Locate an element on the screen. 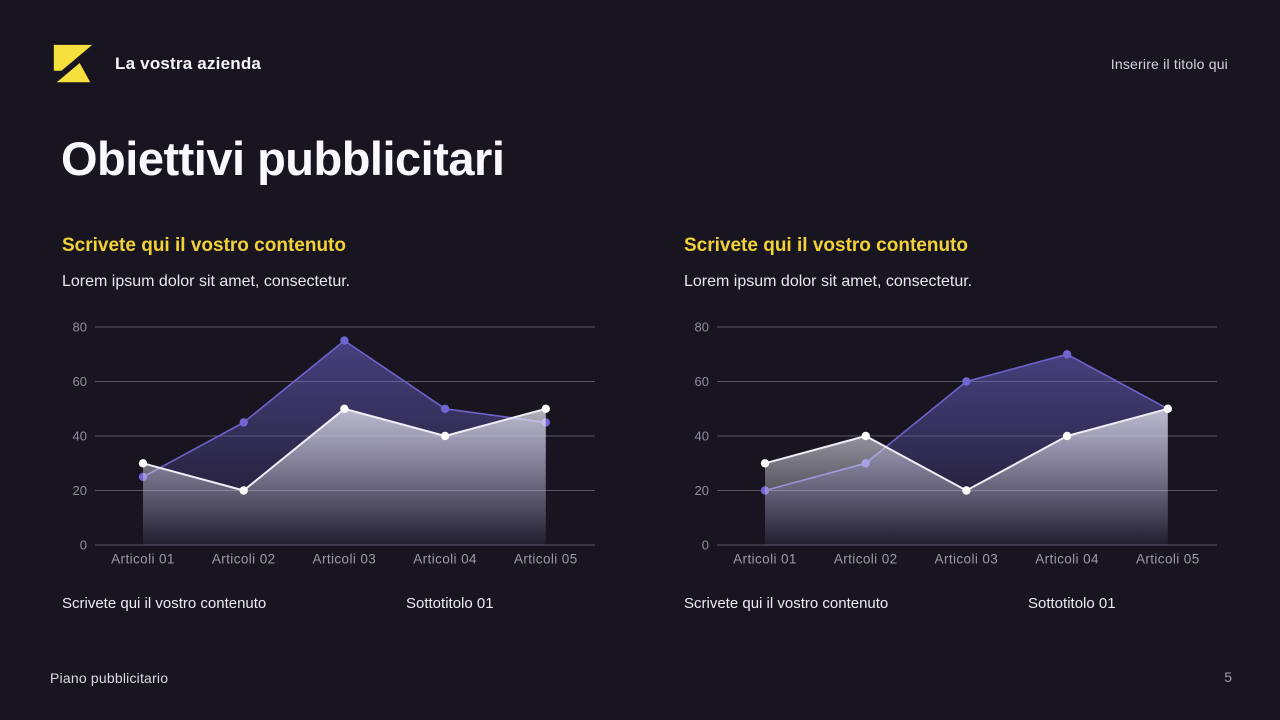 The height and width of the screenshot is (720, 1280). header: La vostra azienda Inserire il titolo qui is located at coordinates (639, 64).